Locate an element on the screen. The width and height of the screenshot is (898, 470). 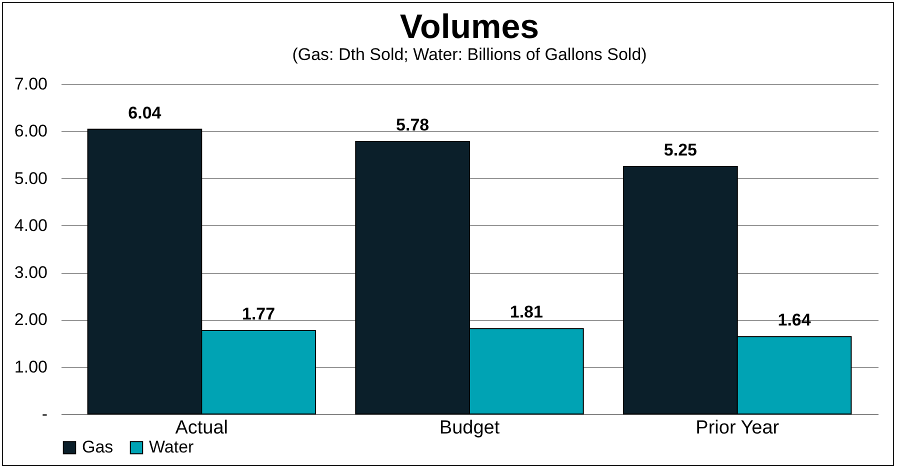
legend-label: Water is located at coordinates (171, 447).